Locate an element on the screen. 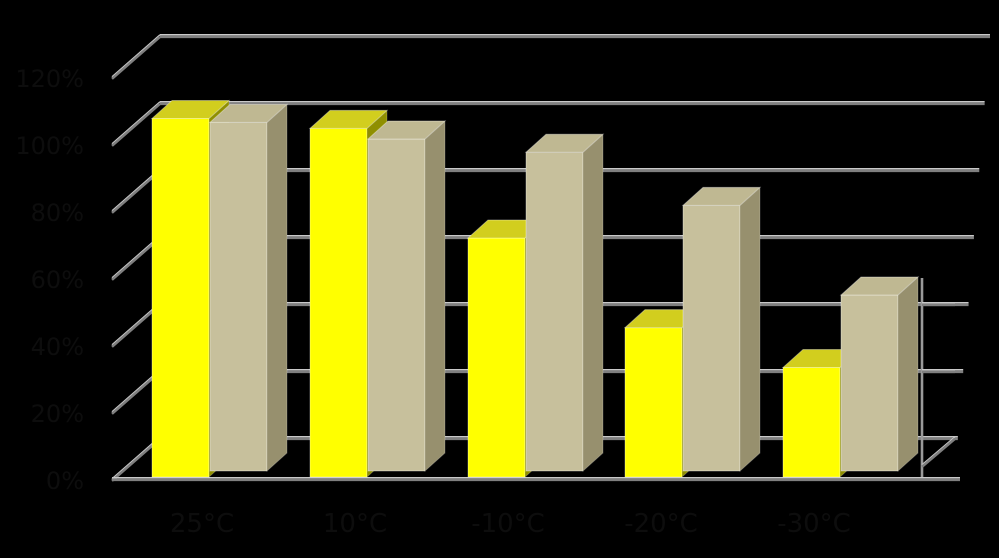  bar-series-tan-4-top is located at coordinates (879, 286).